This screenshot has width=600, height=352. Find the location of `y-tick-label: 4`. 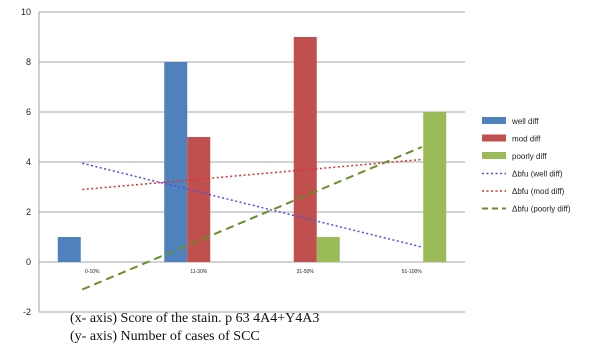

y-tick-label: 4 is located at coordinates (28, 162).